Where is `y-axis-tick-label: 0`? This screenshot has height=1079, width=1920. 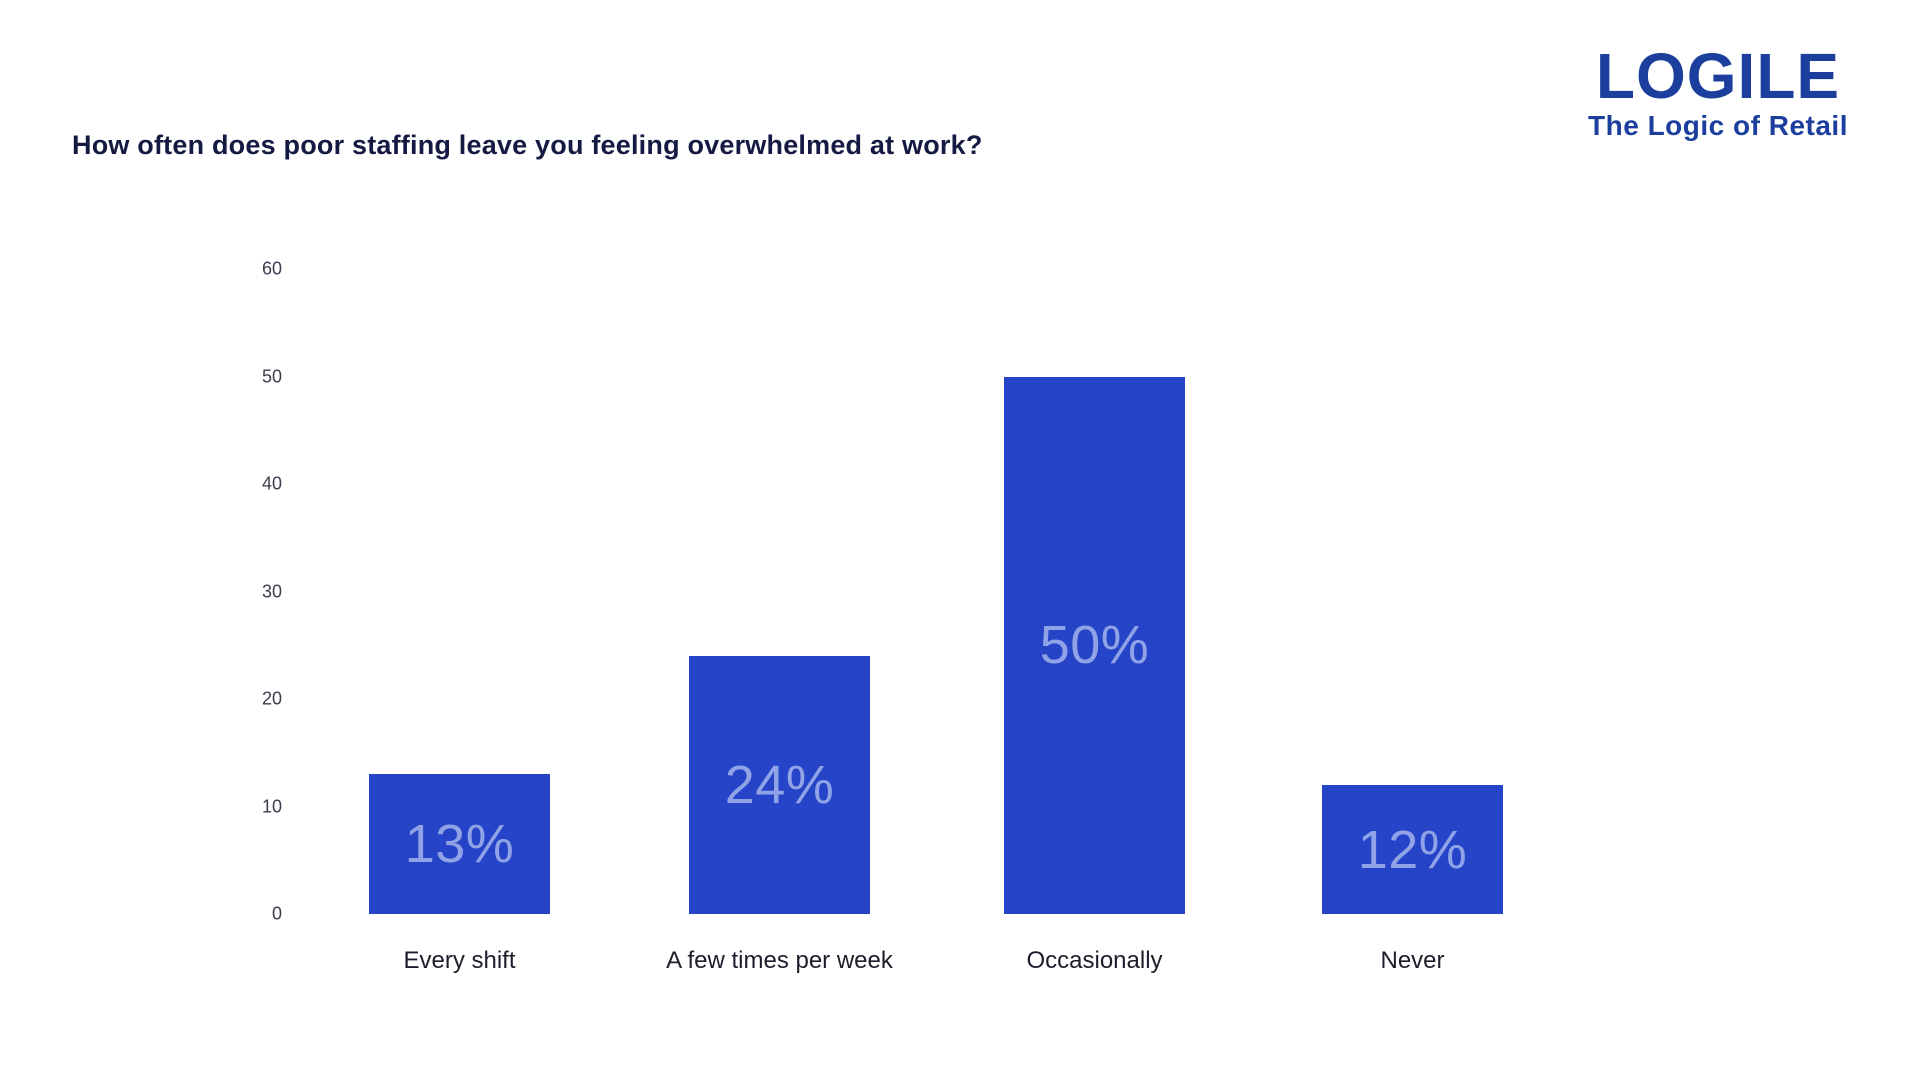 y-axis-tick-label: 0 is located at coordinates (276, 913).